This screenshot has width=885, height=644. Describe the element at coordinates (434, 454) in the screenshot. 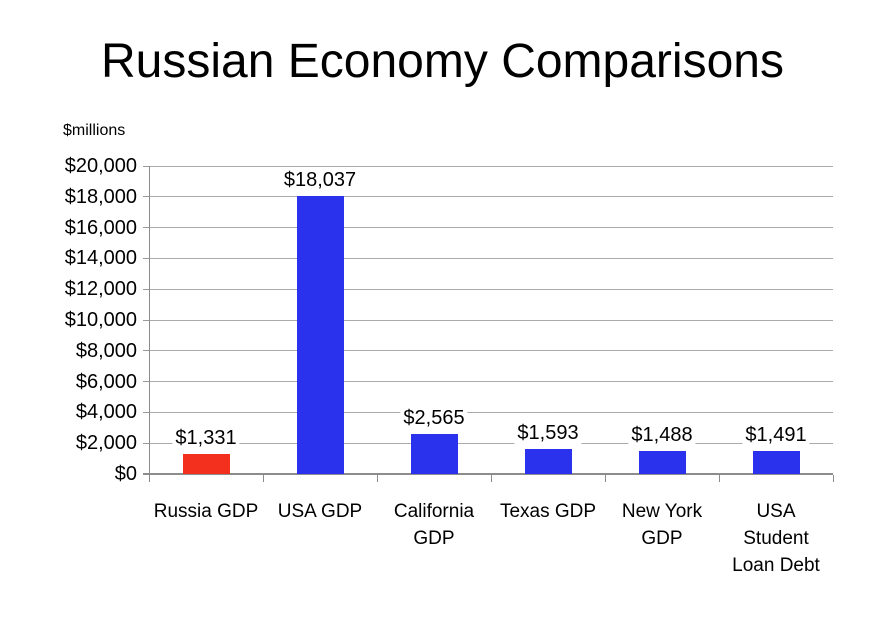

I see `bar-california-gdp` at that location.